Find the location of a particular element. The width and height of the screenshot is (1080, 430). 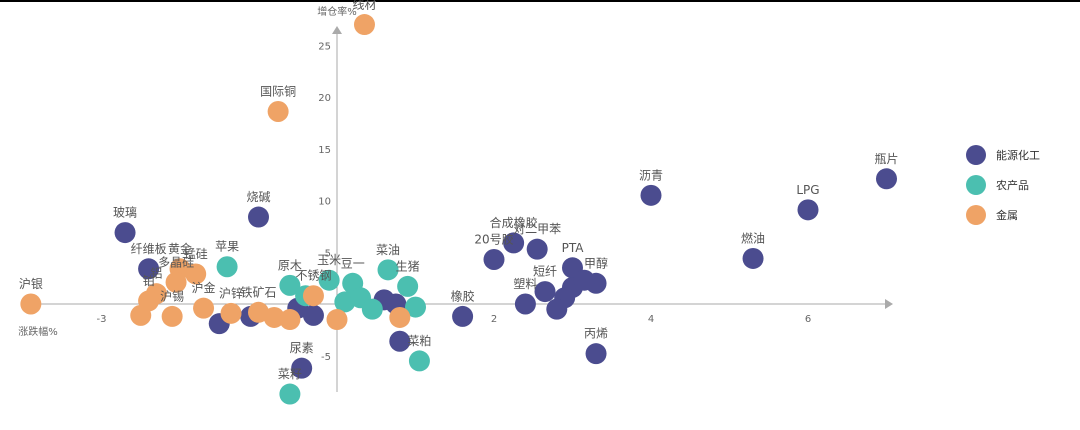

legend-label: 能源化工 is located at coordinates (1018, 155).